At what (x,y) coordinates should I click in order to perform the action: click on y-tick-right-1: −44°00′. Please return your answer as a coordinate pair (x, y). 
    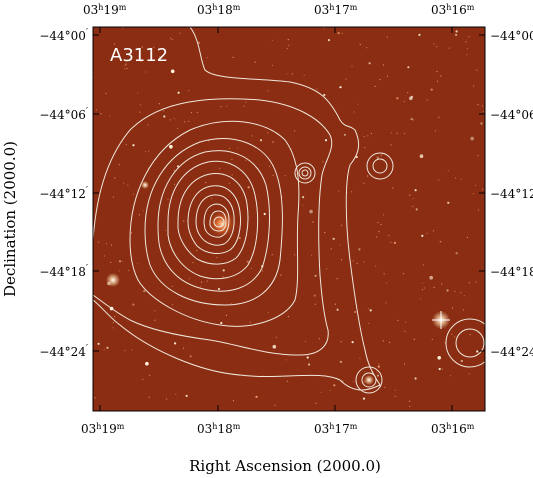
    Looking at the image, I should click on (511, 35).